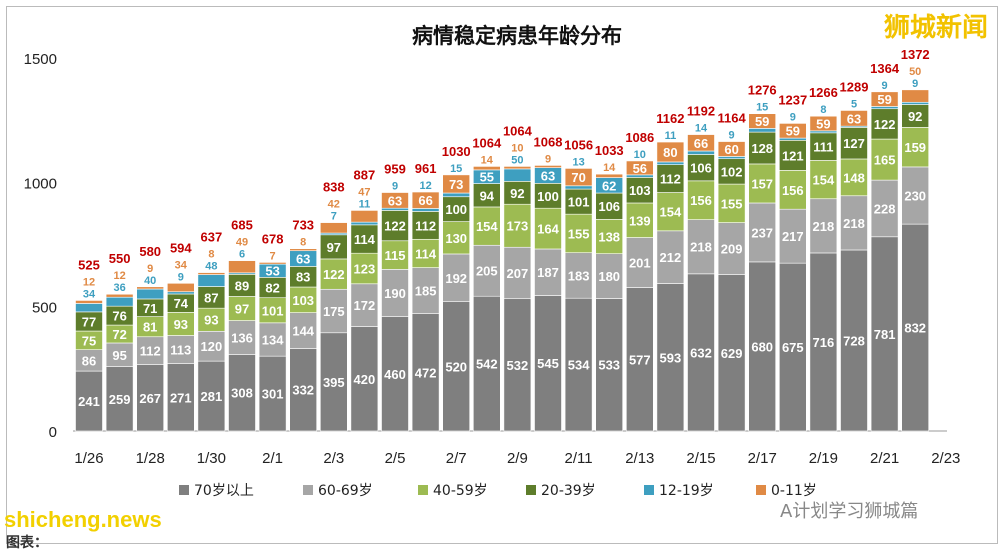 This screenshot has height=554, width=1002. Describe the element at coordinates (732, 171) in the screenshot. I see `data-label: 102` at that location.